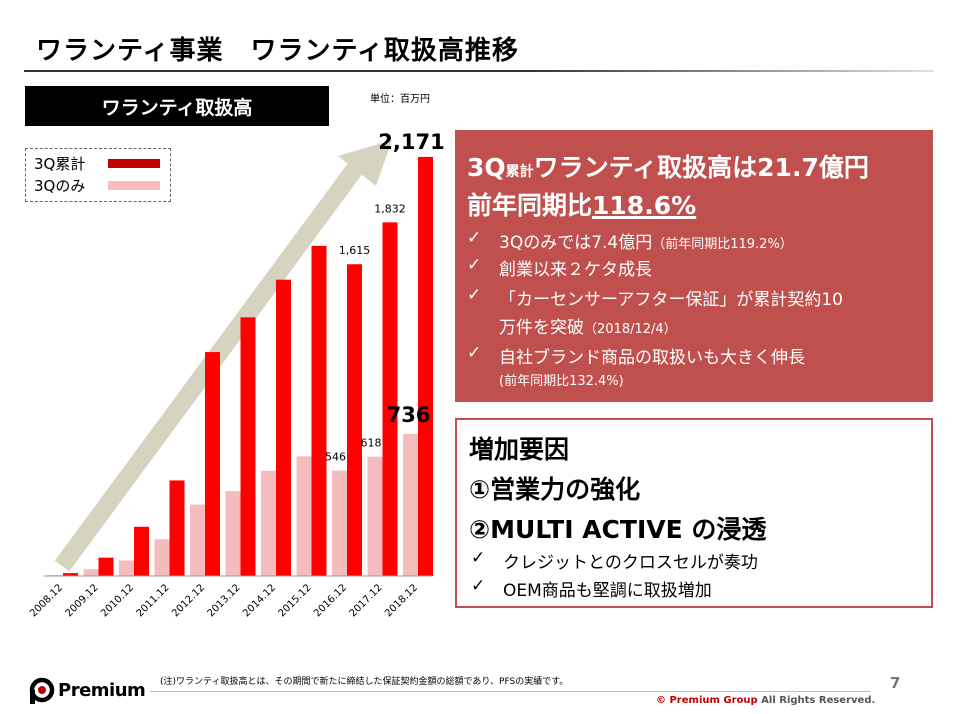  What do you see at coordinates (409, 415) in the screenshot?
I see `data-label: 736` at bounding box center [409, 415].